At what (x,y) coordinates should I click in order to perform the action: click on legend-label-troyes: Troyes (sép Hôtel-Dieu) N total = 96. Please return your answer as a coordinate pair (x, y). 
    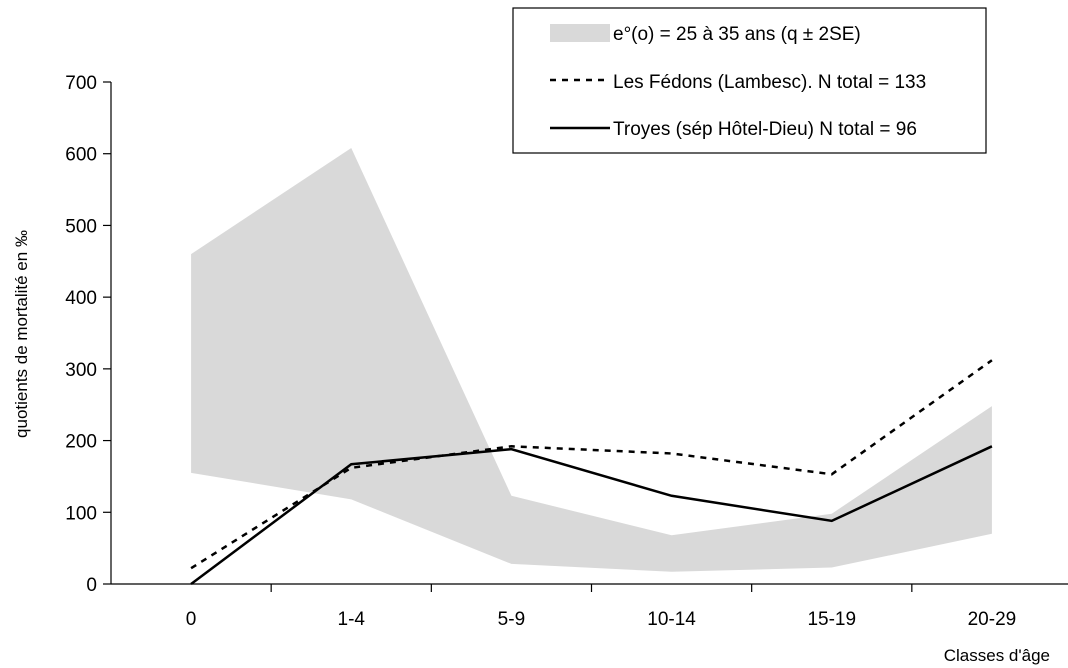
    Looking at the image, I should click on (765, 129).